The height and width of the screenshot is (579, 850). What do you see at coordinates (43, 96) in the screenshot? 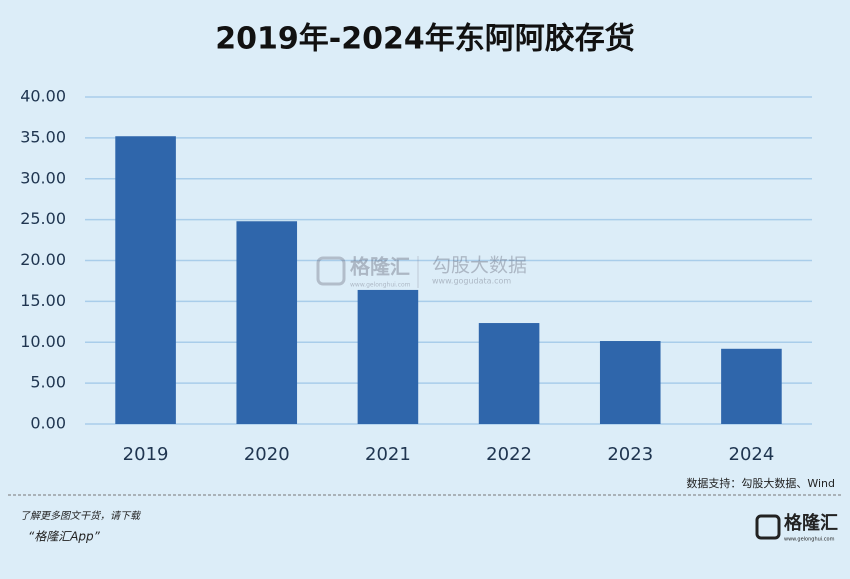
I see `y-tick-label: 40.00` at bounding box center [43, 96].